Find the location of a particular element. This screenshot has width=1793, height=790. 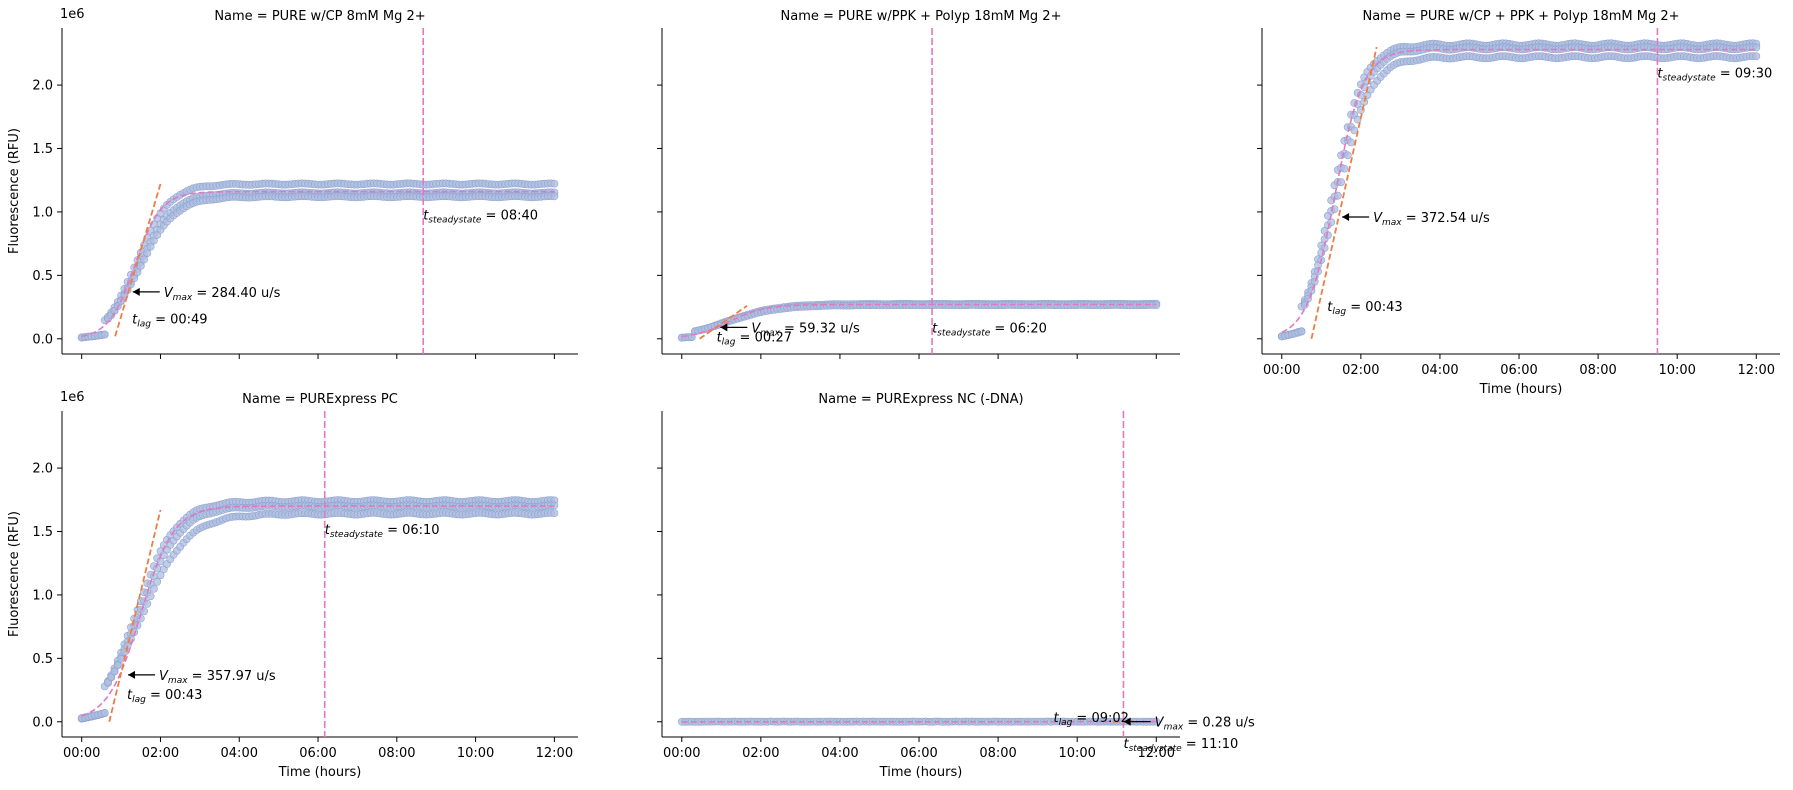

y-tick-label: 0.0 is located at coordinates (42, 722).